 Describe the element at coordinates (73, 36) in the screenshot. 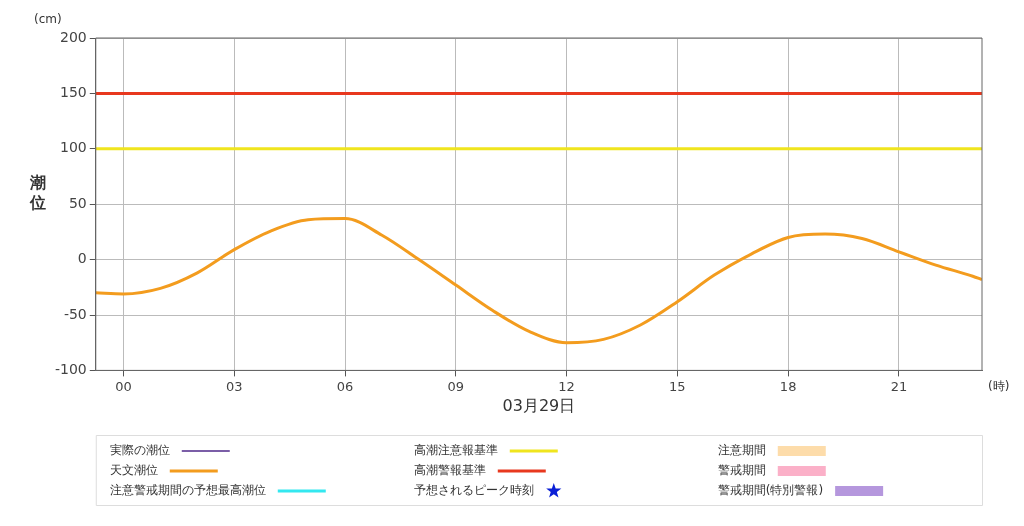

I see `y-tick-label: 200` at that location.